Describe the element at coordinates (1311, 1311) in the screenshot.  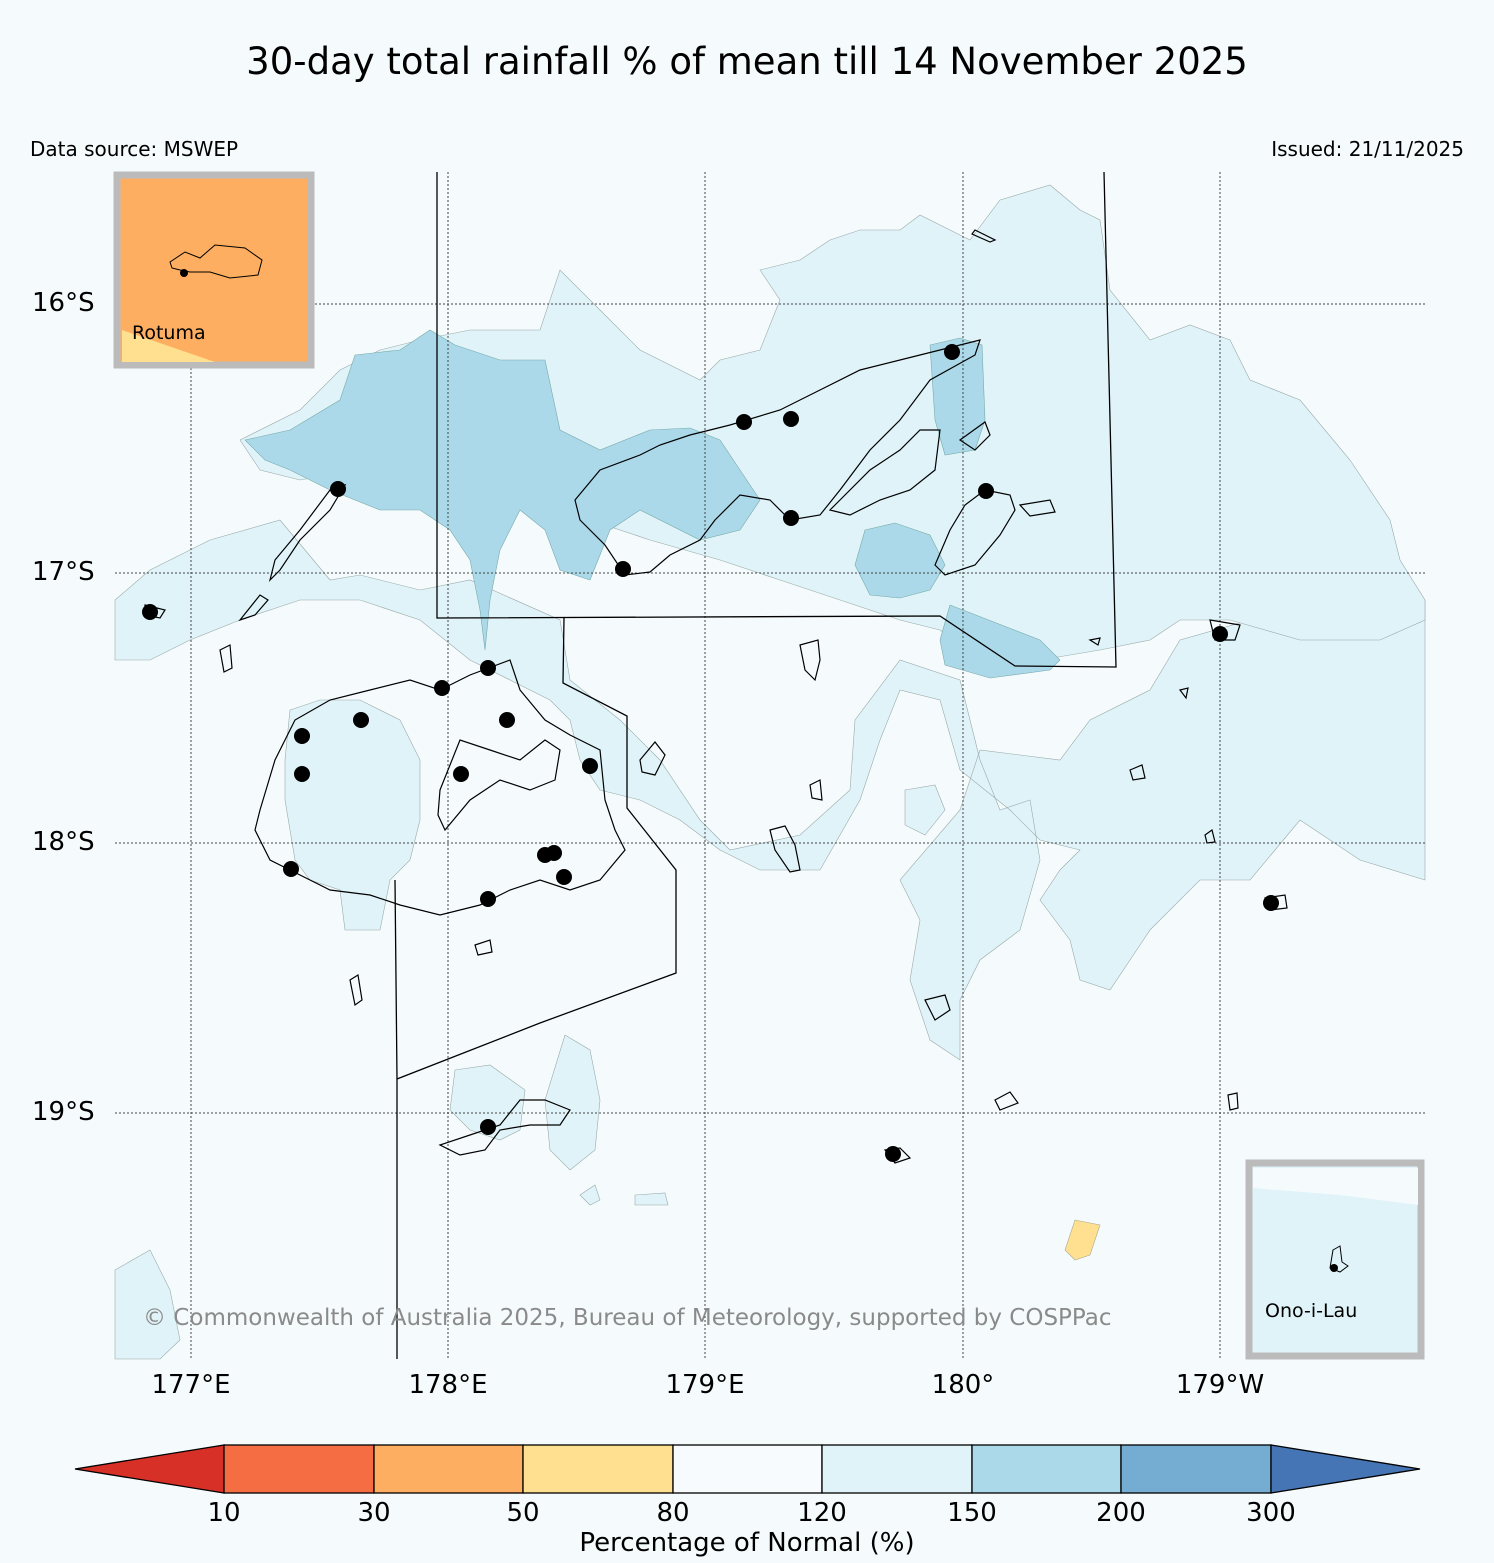
I see `inset-ono-i-lau-label: Ono-i-Lau` at that location.